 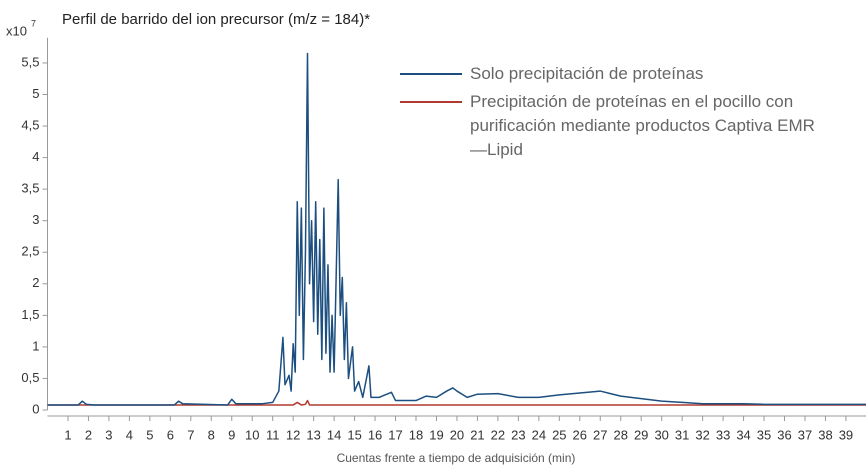 I want to click on x-tick-label: 25, so click(x=559, y=434).